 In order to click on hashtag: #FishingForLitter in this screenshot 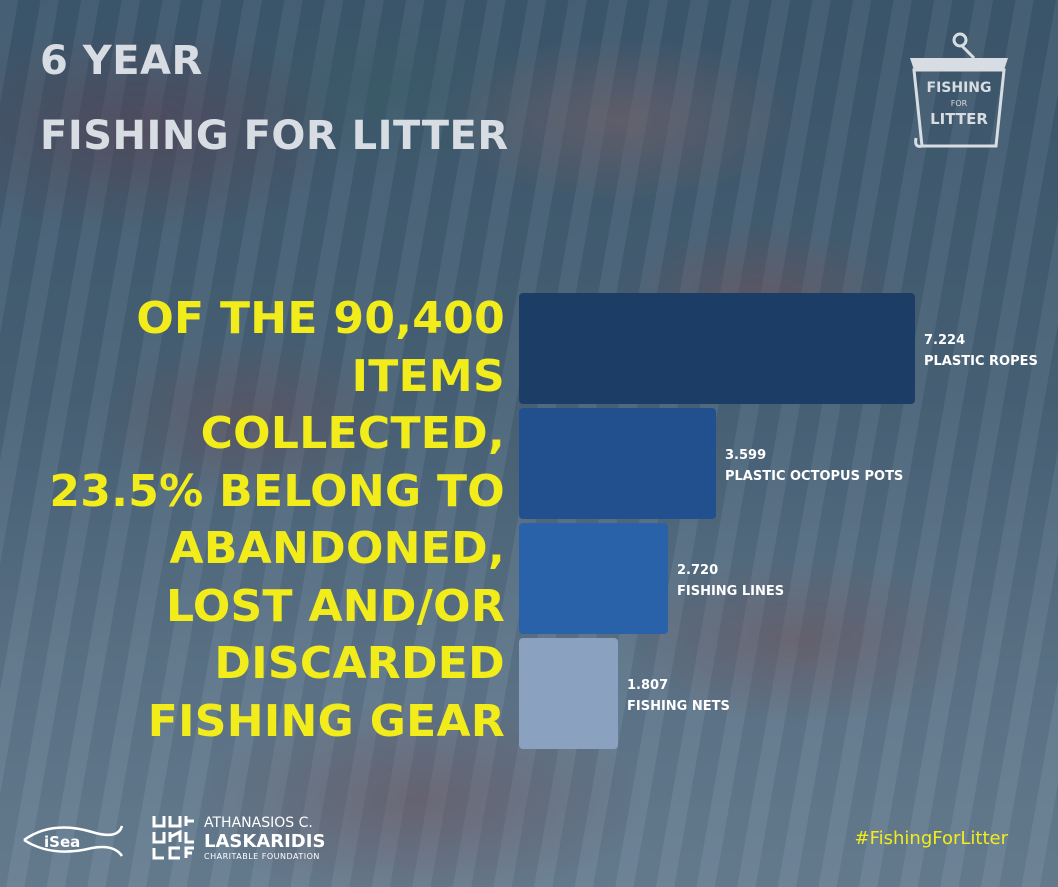, I will do `click(931, 838)`.